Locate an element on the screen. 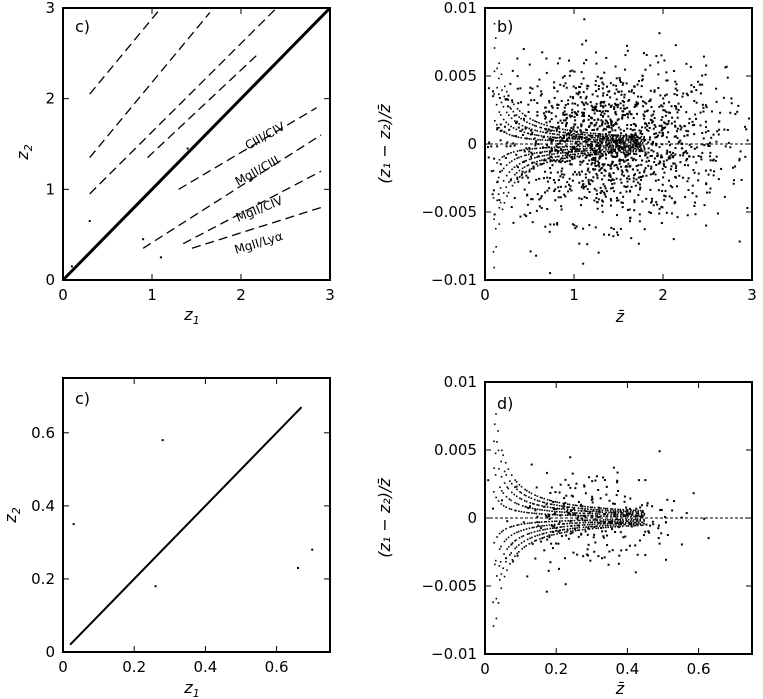 The width and height of the screenshot is (763, 699). y-axis-label: z2 is located at coordinates (12, 515).